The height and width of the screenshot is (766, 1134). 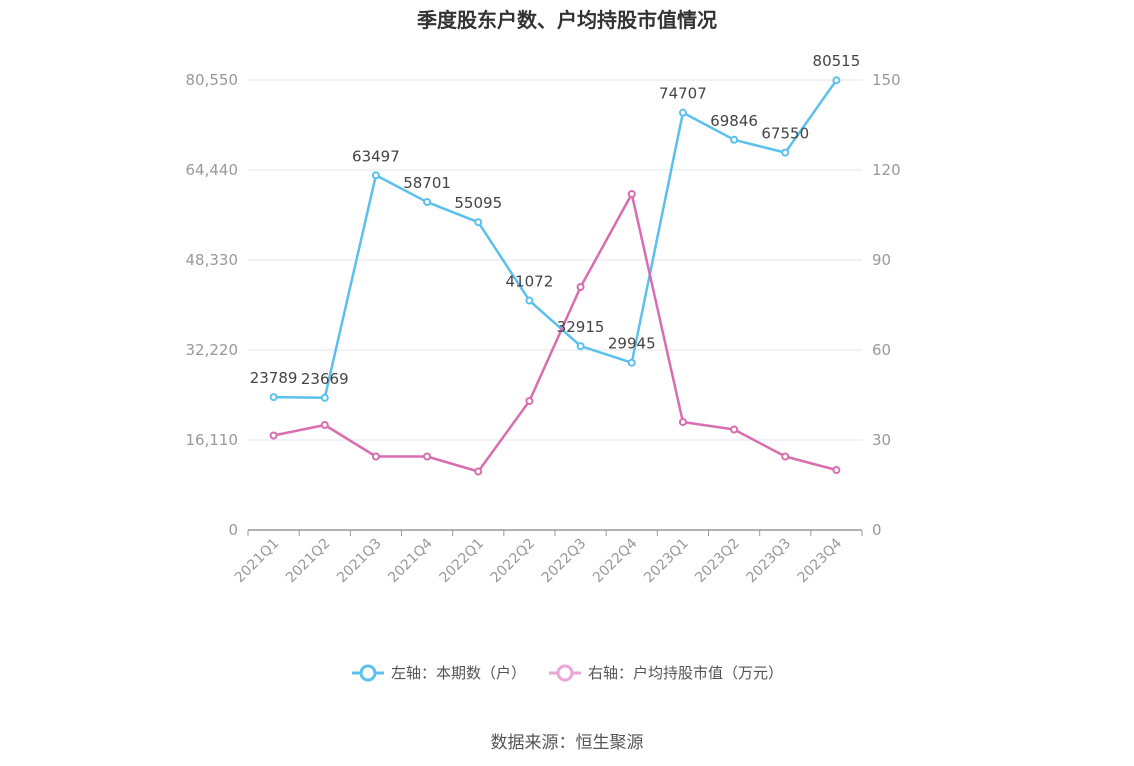 What do you see at coordinates (686, 673) in the screenshot?
I see `legend-label-right-axis: 右轴：户均持股市值（万元）` at bounding box center [686, 673].